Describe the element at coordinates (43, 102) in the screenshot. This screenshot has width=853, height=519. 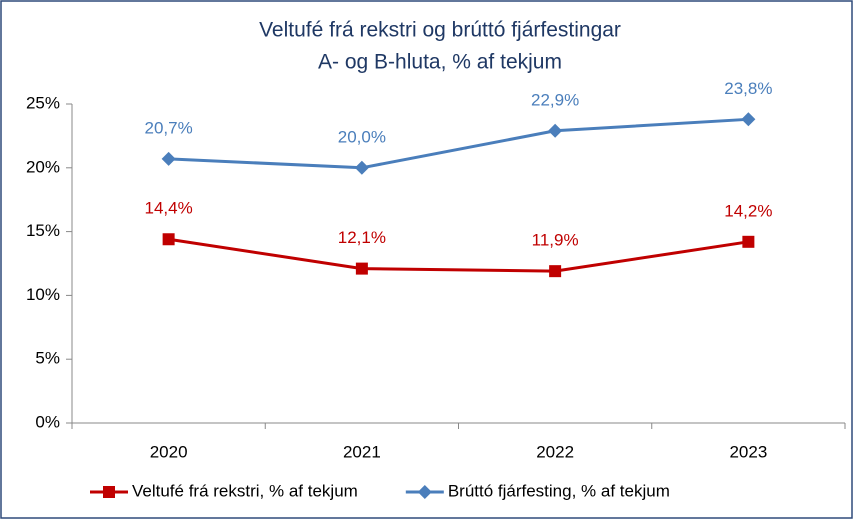
I see `y-tick-label: 25%` at that location.